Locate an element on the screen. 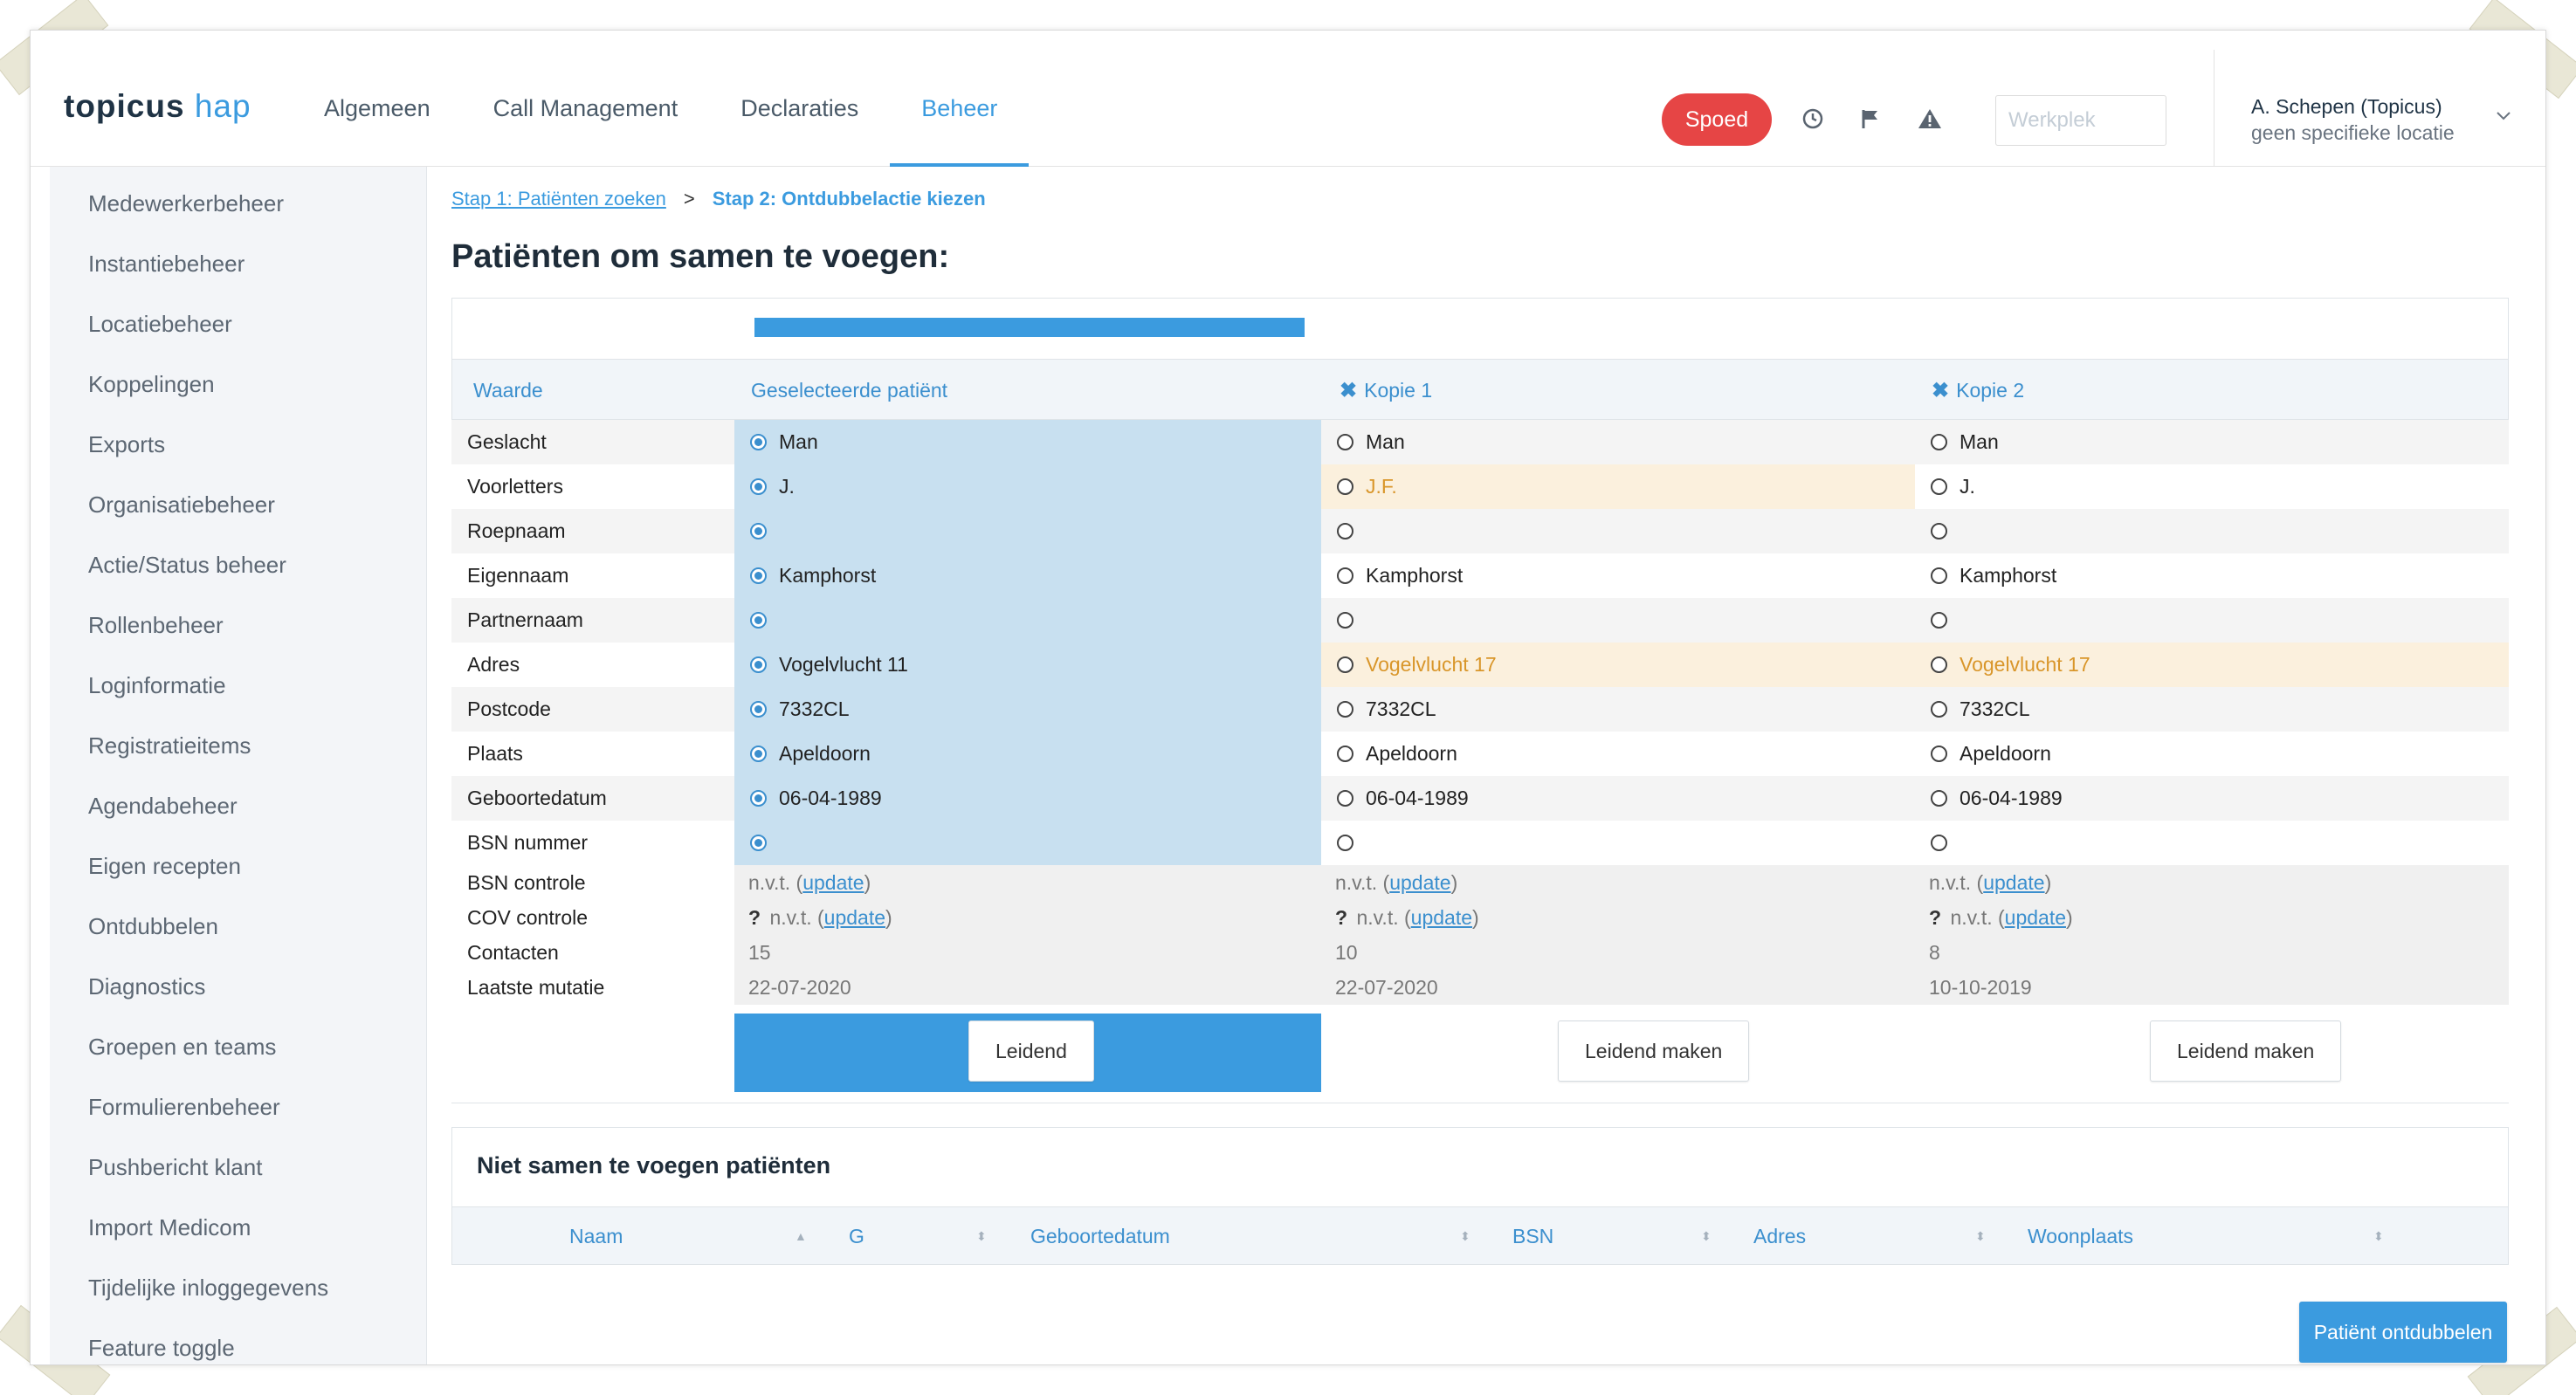 The image size is (2576, 1395). app-logo: topicus hap is located at coordinates (157, 106).